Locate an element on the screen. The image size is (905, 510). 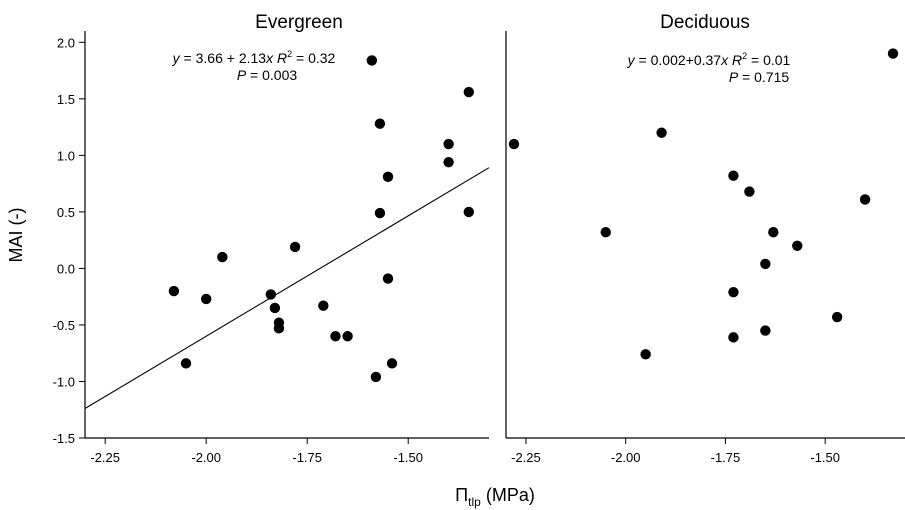
deciduous-equation: y = 0.002+0.37x R2 = 0.01 is located at coordinates (709, 59).